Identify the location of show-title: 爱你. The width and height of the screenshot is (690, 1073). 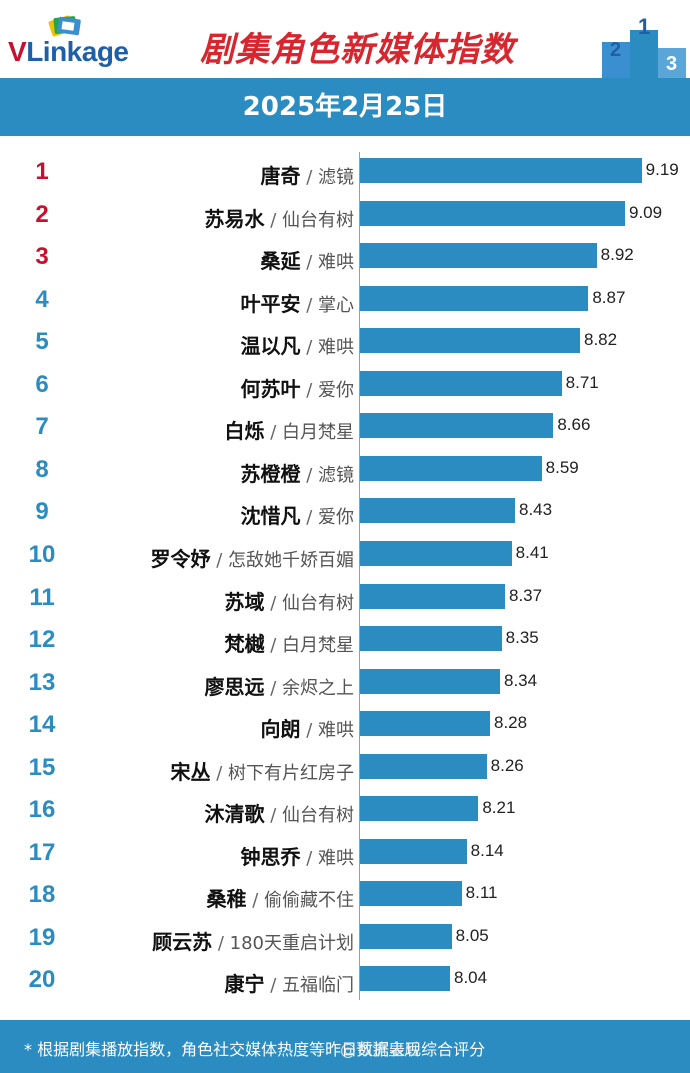
(336, 518).